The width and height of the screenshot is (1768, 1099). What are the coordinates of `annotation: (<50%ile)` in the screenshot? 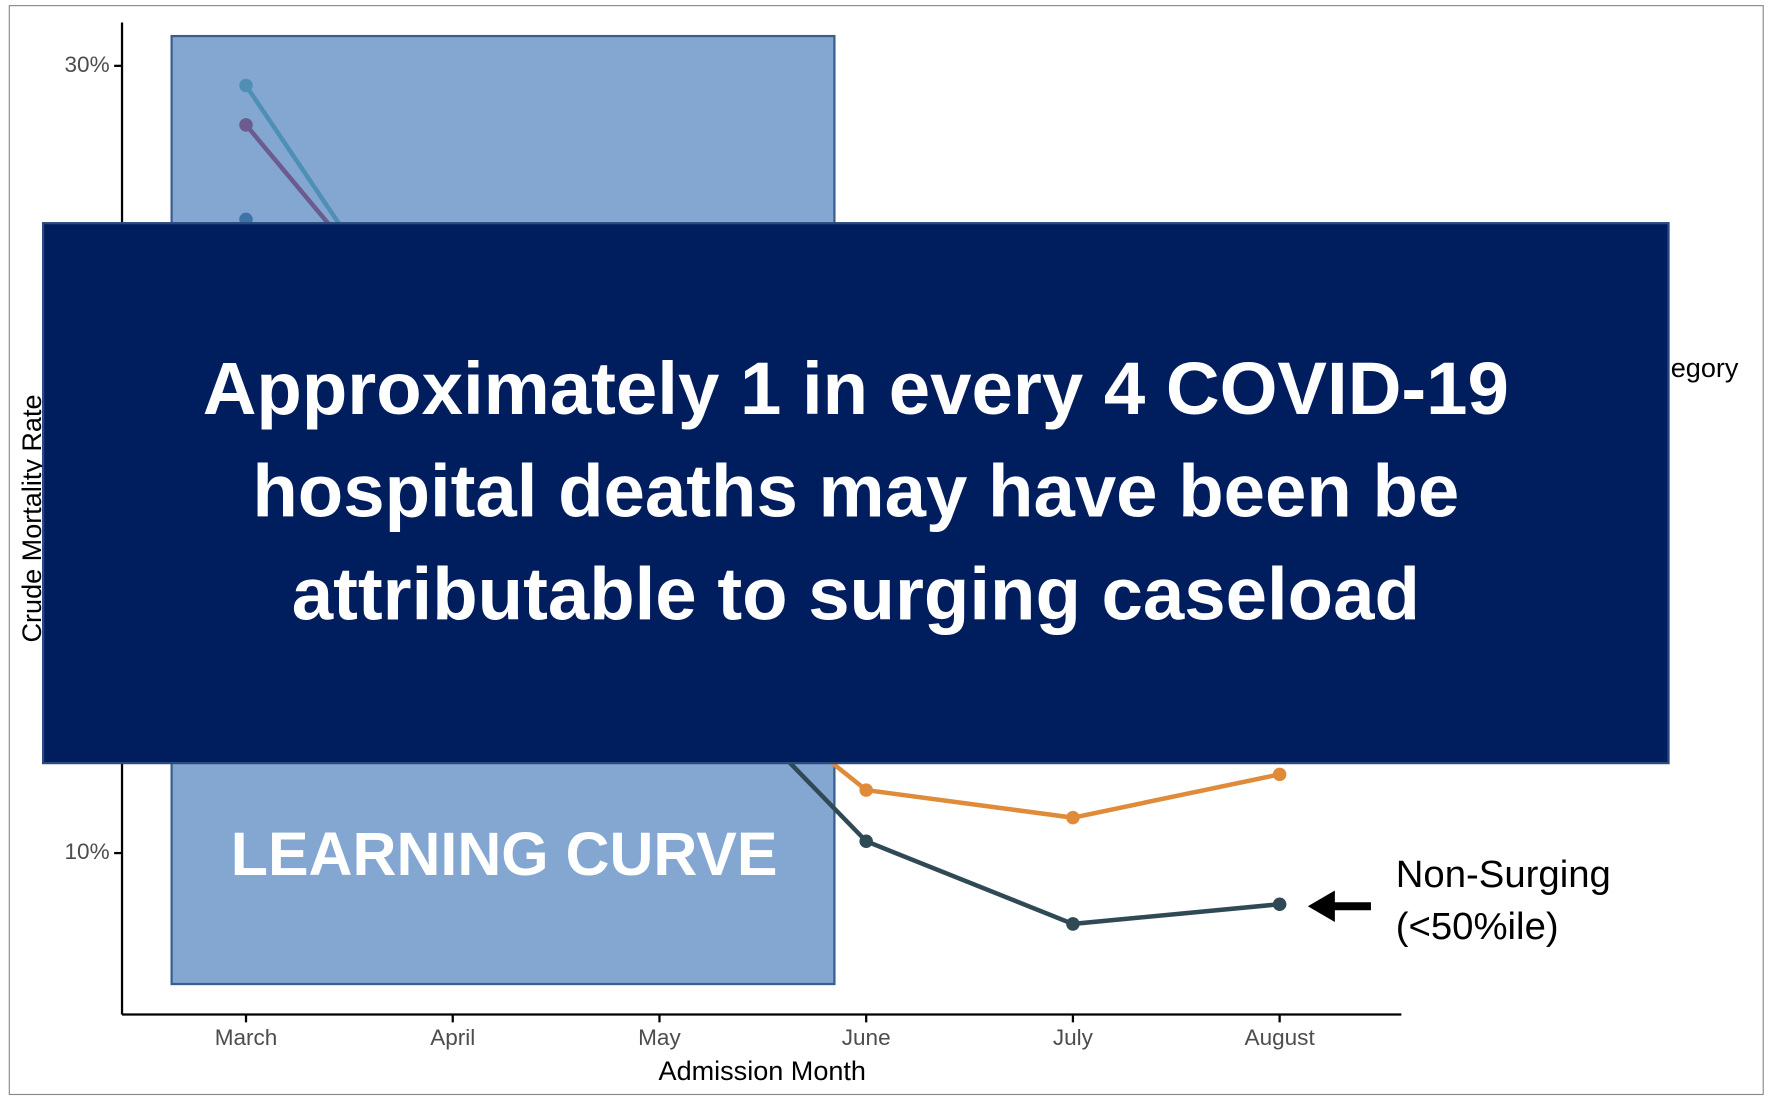 It's located at (1477, 926).